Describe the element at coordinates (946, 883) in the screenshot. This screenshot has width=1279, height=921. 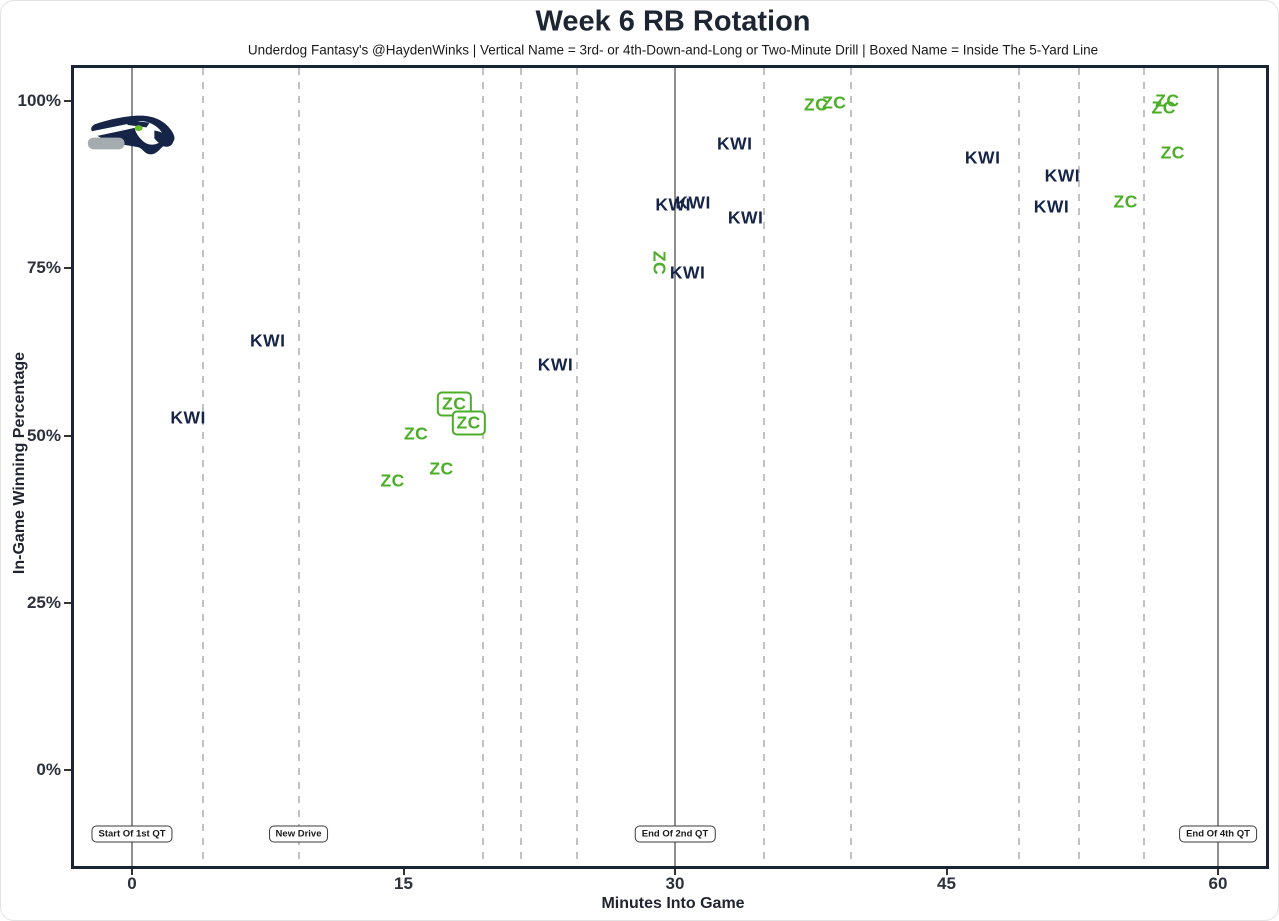
I see `x-tick-label: 45` at that location.